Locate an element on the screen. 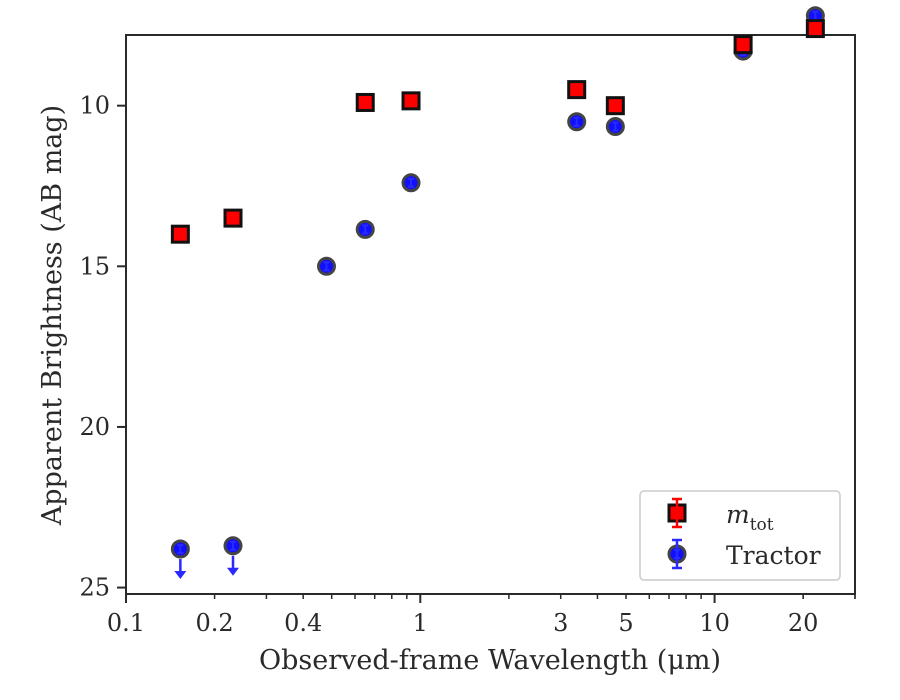  legend-marker-m-tot is located at coordinates (677, 513).